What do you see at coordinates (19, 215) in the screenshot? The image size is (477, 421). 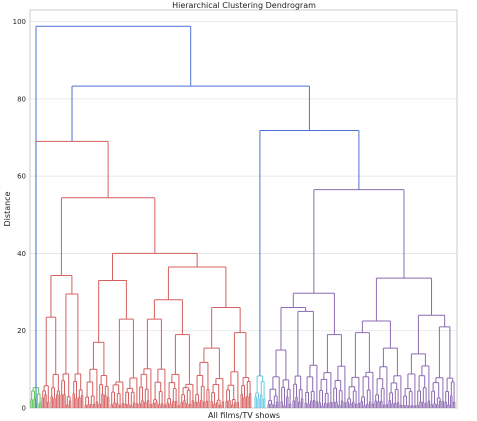 I see `y-axis-ticks: 0 20 40 60 80 100` at bounding box center [19, 215].